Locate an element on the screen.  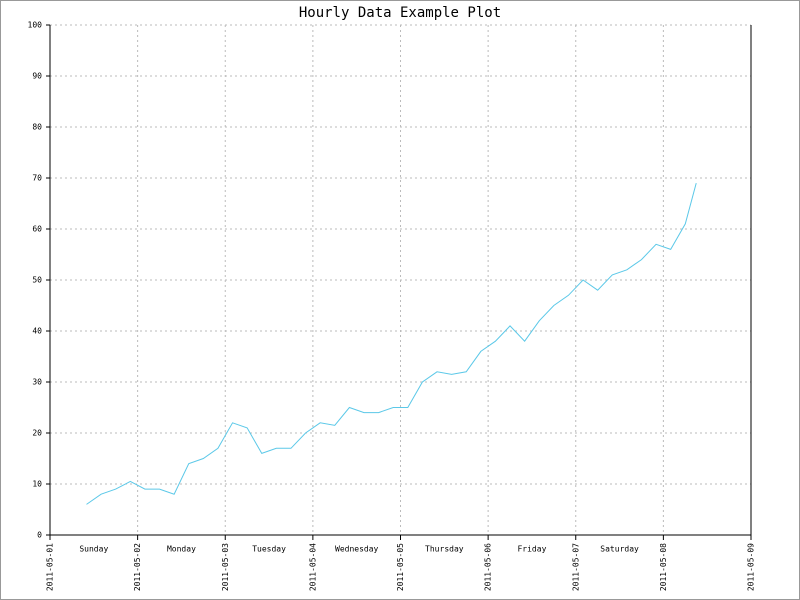
x-tick-label: 2011-05-07 is located at coordinates (575, 567).